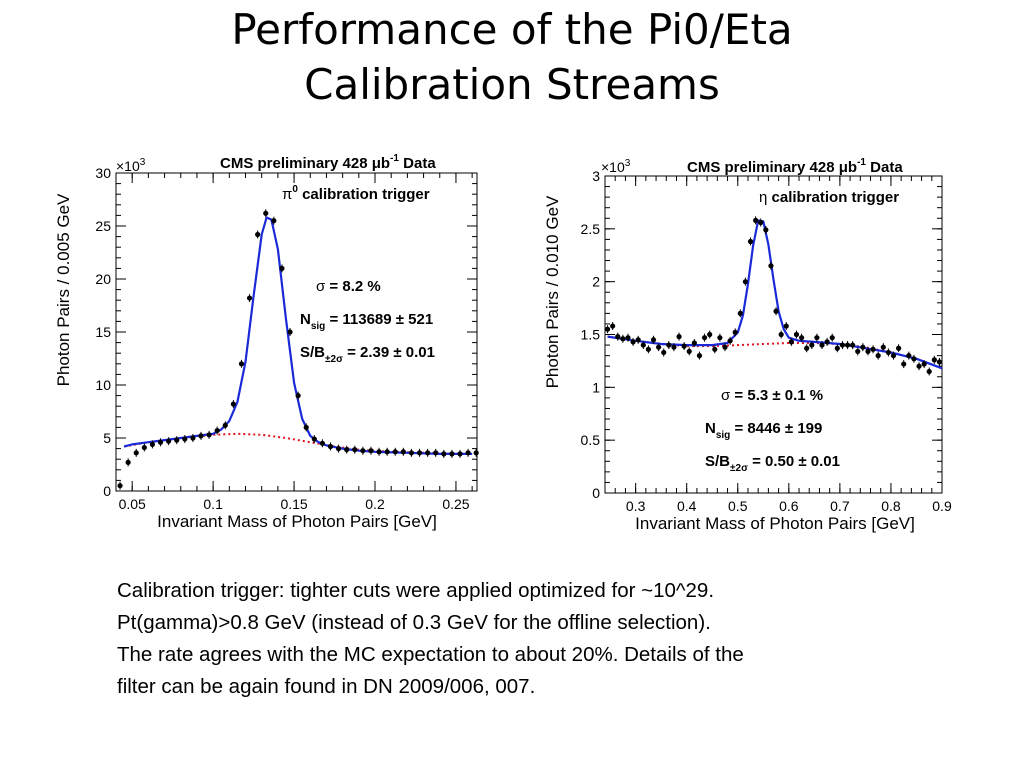 This screenshot has width=1024, height=768. Describe the element at coordinates (763, 430) in the screenshot. I see `nsig-annotation: Nsig = 8446 ± 199` at that location.